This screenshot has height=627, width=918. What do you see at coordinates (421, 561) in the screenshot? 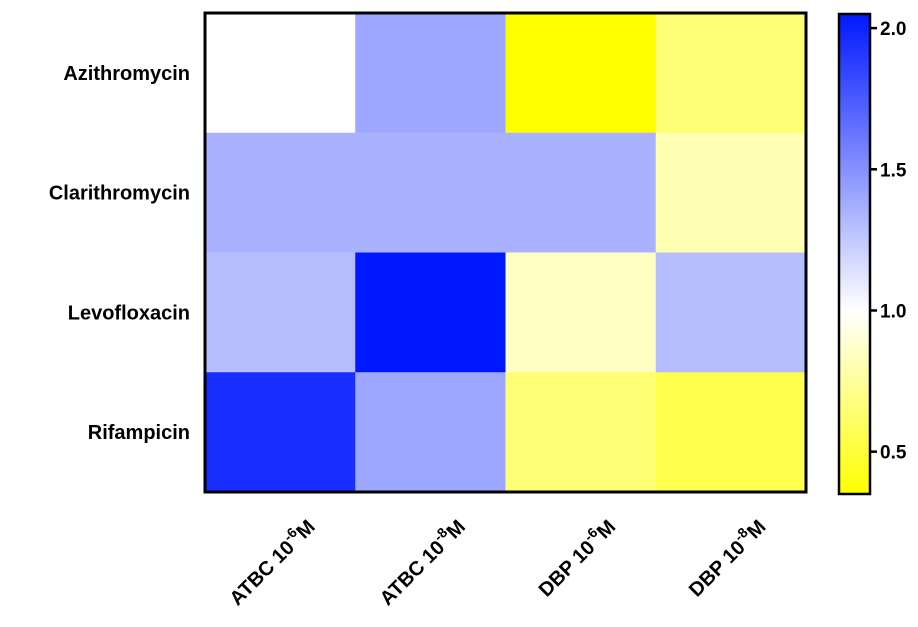
I see `column-label: ATBC 10-8M` at bounding box center [421, 561].